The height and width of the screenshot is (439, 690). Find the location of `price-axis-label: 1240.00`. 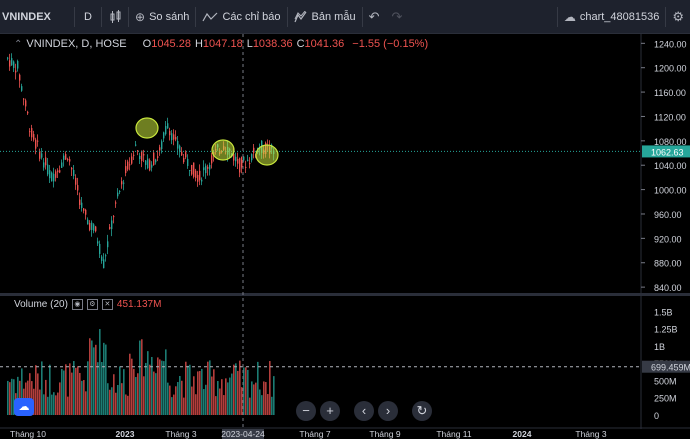

price-axis-label: 1240.00 is located at coordinates (670, 44).